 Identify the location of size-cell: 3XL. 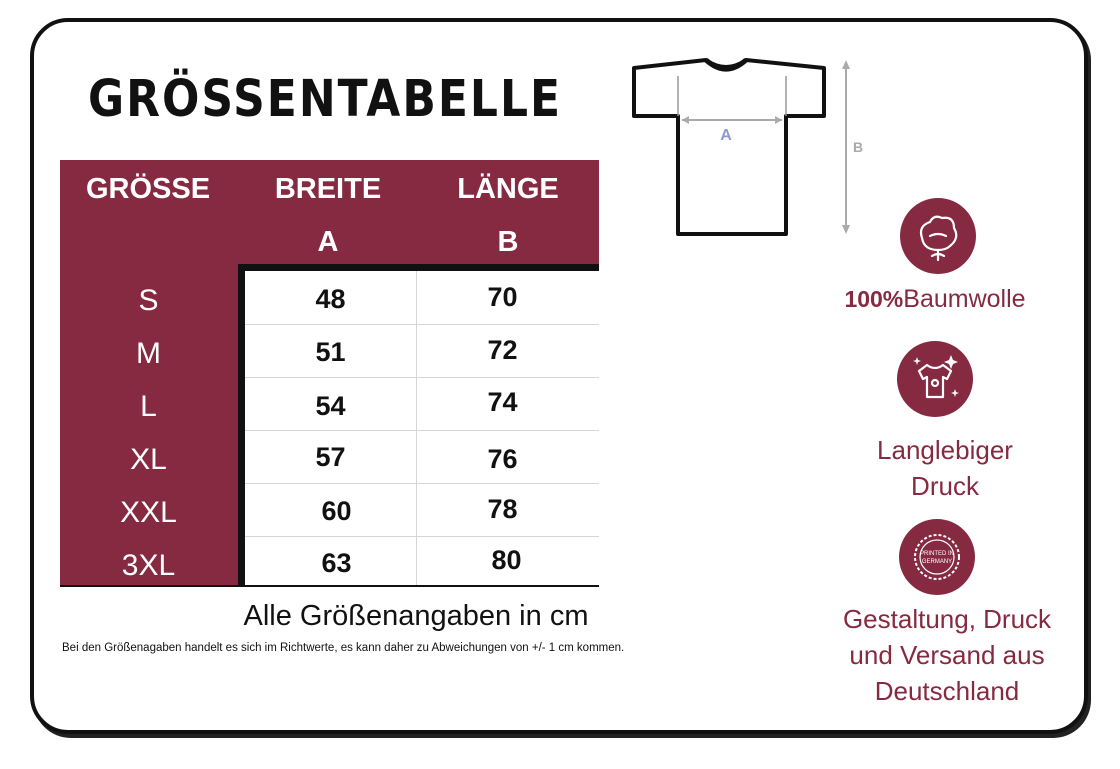
(148, 565).